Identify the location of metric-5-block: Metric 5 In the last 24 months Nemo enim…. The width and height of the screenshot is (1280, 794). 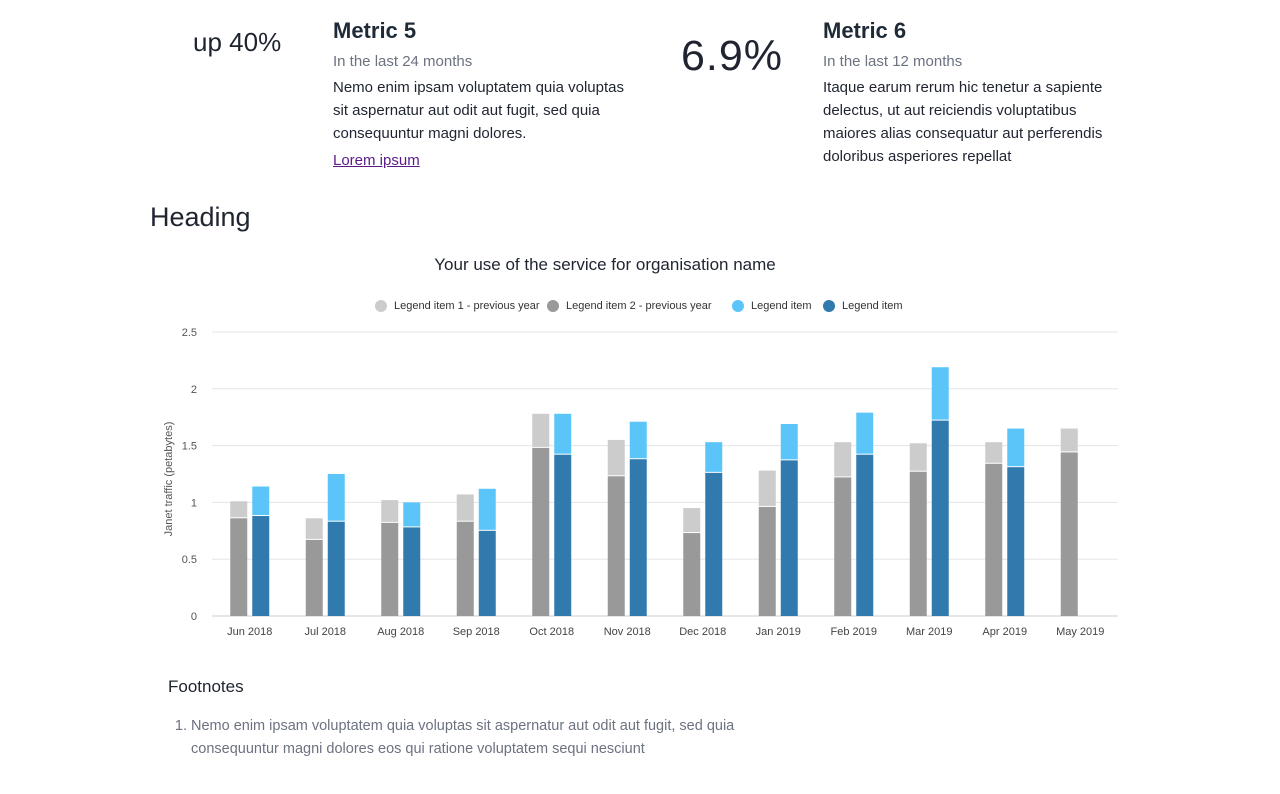
(483, 94).